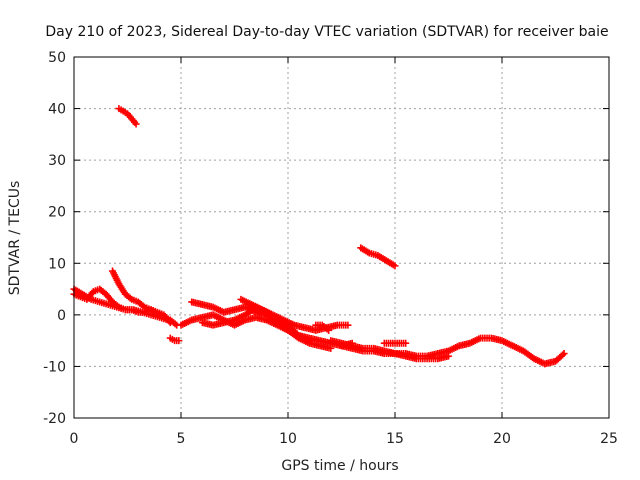 Image resolution: width=640 pixels, height=480 pixels. I want to click on x-axis-label: GPS time / hours, so click(339, 466).